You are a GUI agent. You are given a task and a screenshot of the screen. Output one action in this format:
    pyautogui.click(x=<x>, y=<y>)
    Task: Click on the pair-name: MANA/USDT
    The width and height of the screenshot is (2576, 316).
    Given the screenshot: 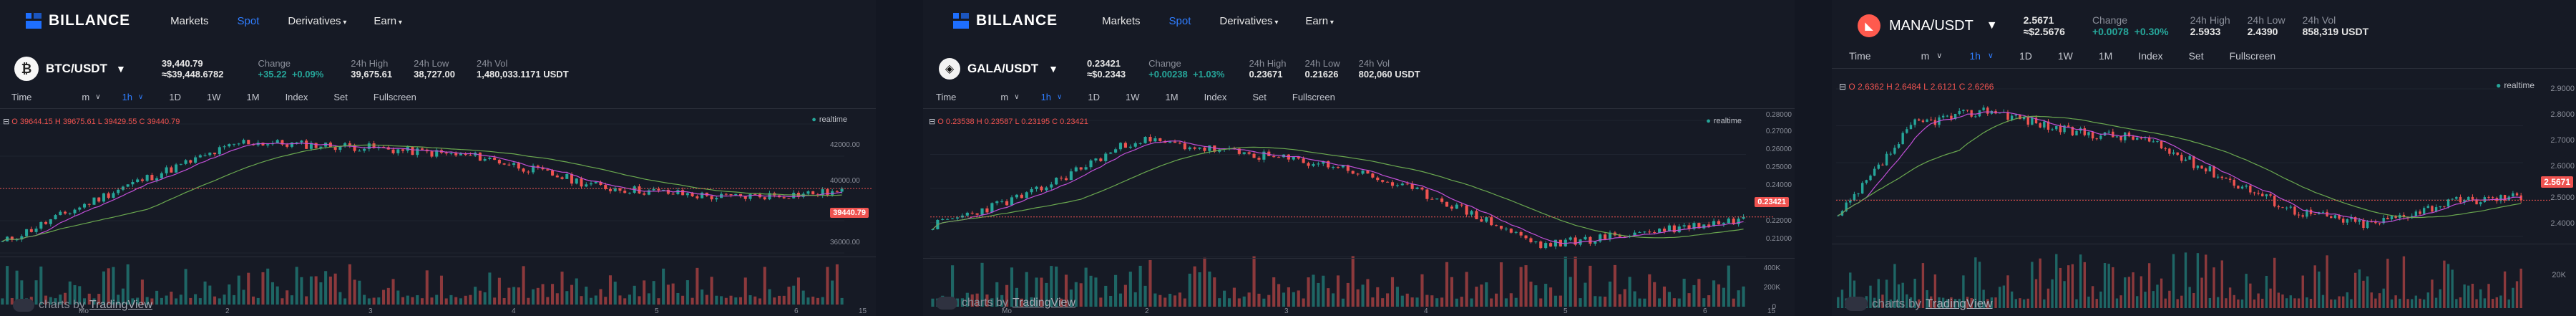 What is the action you would take?
    pyautogui.click(x=1931, y=26)
    